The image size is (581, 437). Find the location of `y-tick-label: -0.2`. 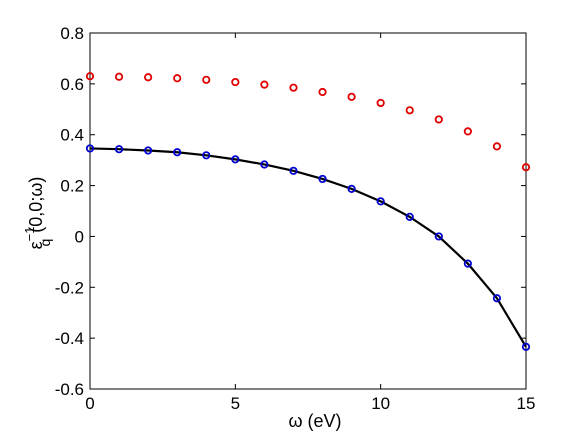

y-tick-label: -0.2 is located at coordinates (69, 287).